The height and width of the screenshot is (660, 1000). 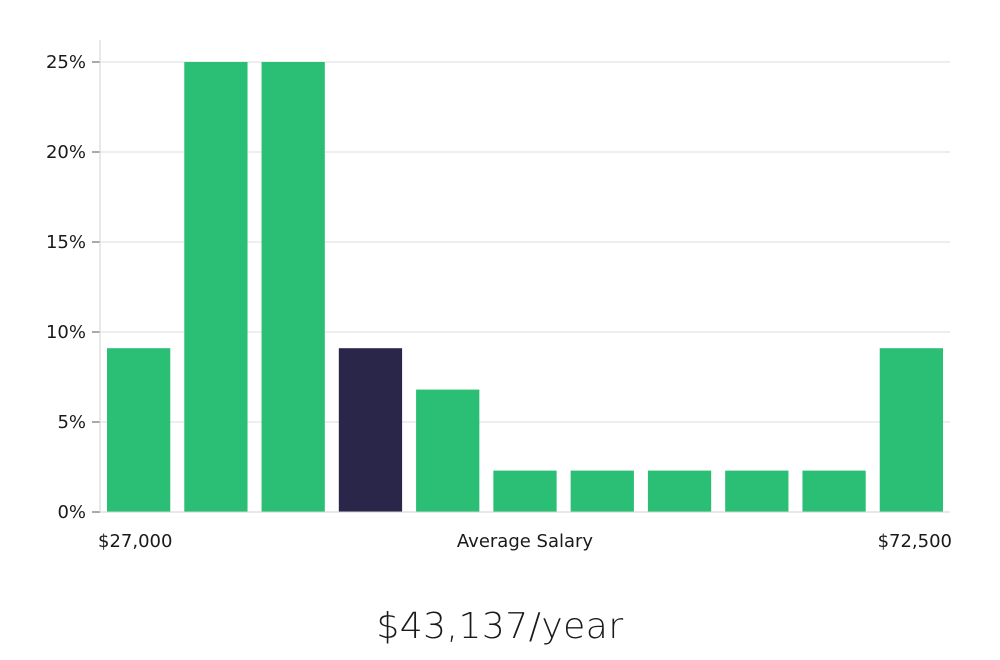 What do you see at coordinates (66, 152) in the screenshot?
I see `y-tick-label: 20%` at bounding box center [66, 152].